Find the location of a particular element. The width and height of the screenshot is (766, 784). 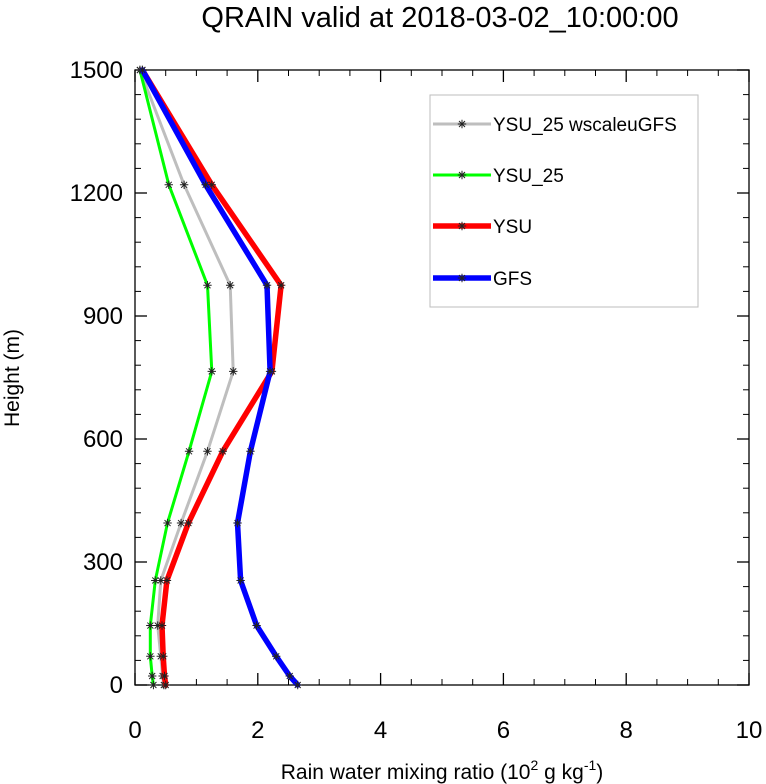

legend-box is located at coordinates (564, 201).